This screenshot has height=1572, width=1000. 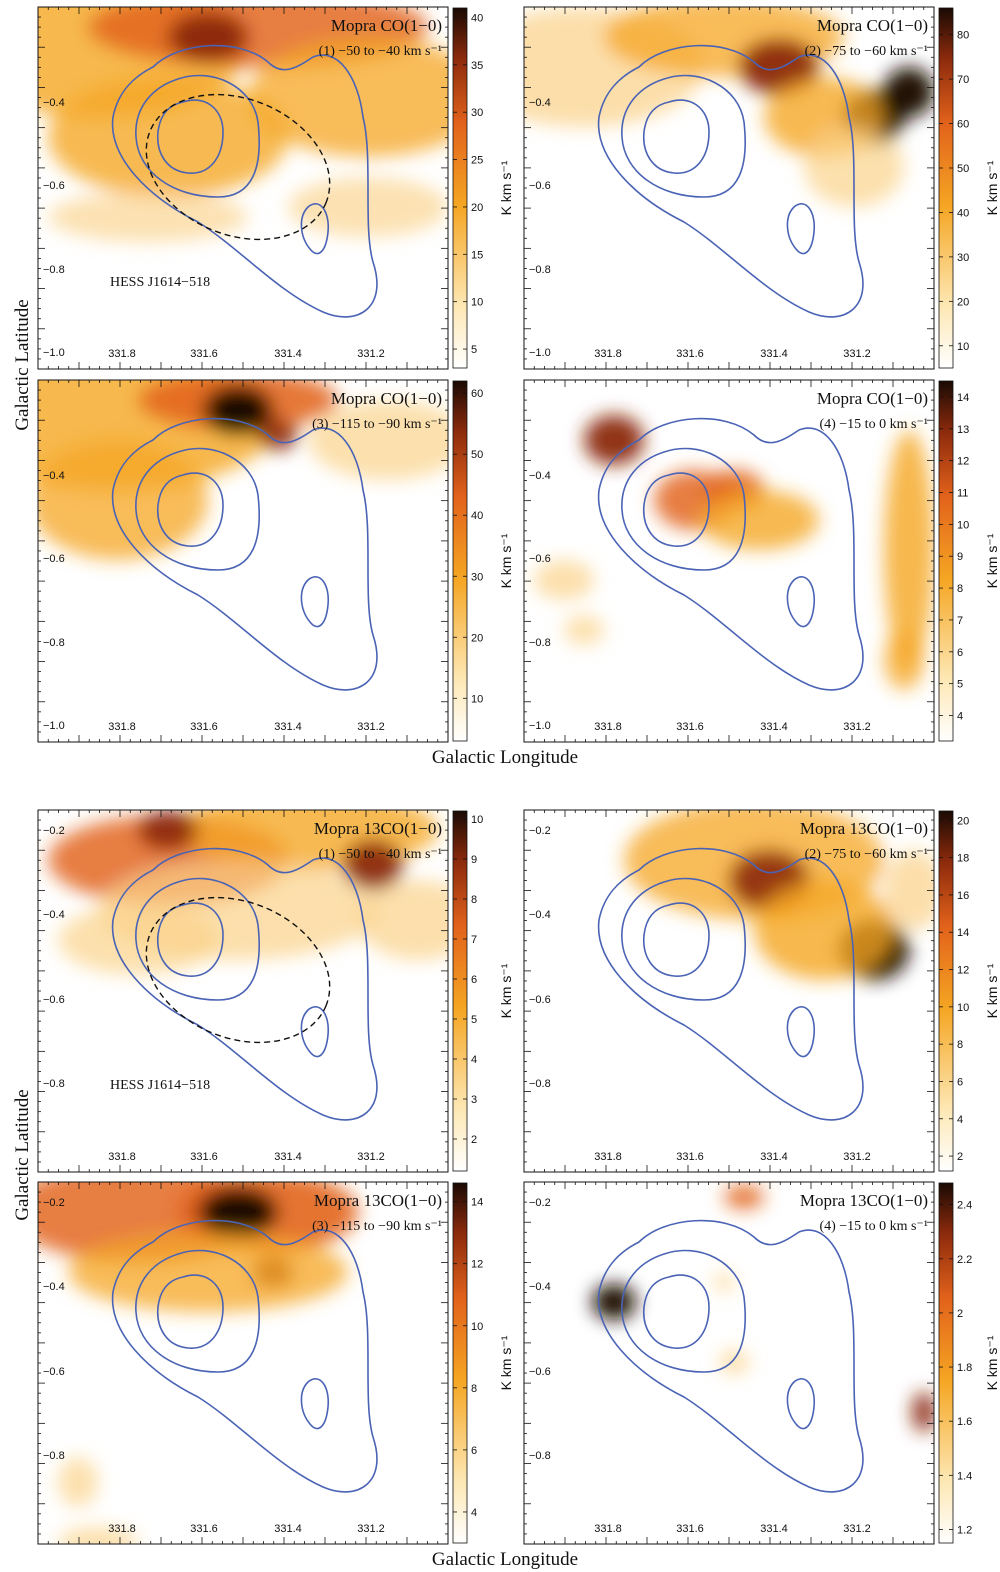 I want to click on colorbar-5: 2 3 4 5 6 7 8 9 10 K km s⁻¹, so click(x=483, y=991).